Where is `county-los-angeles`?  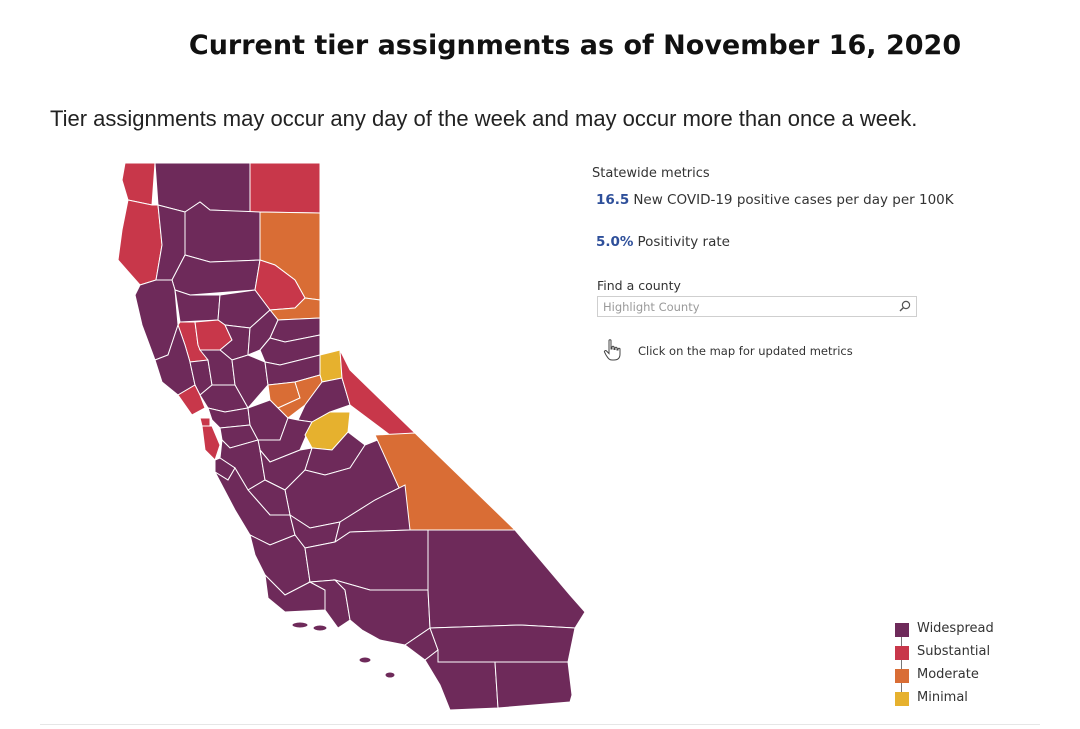 county-los-angeles is located at coordinates (382, 612).